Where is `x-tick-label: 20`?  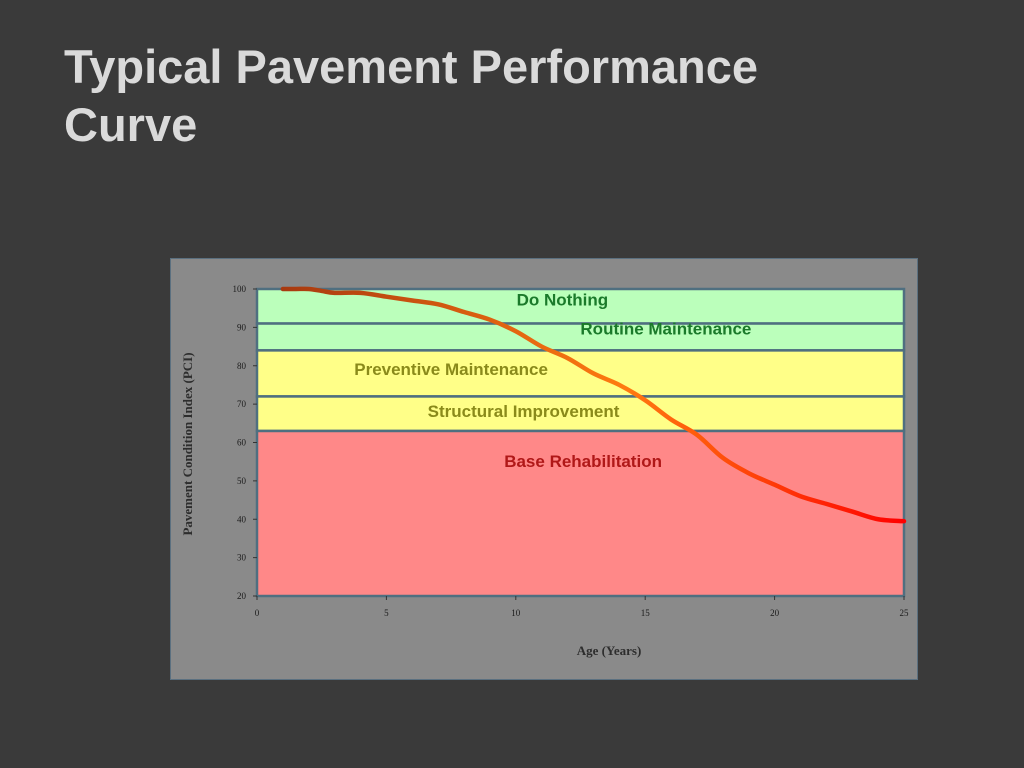 x-tick-label: 20 is located at coordinates (775, 613).